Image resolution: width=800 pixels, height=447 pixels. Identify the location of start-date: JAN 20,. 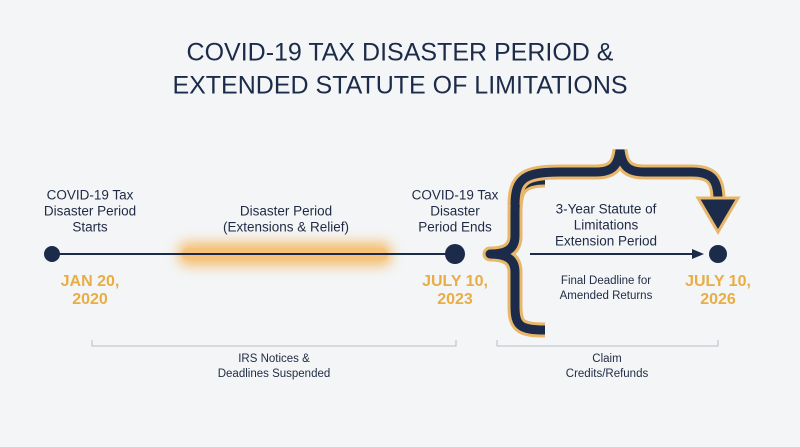
(90, 281).